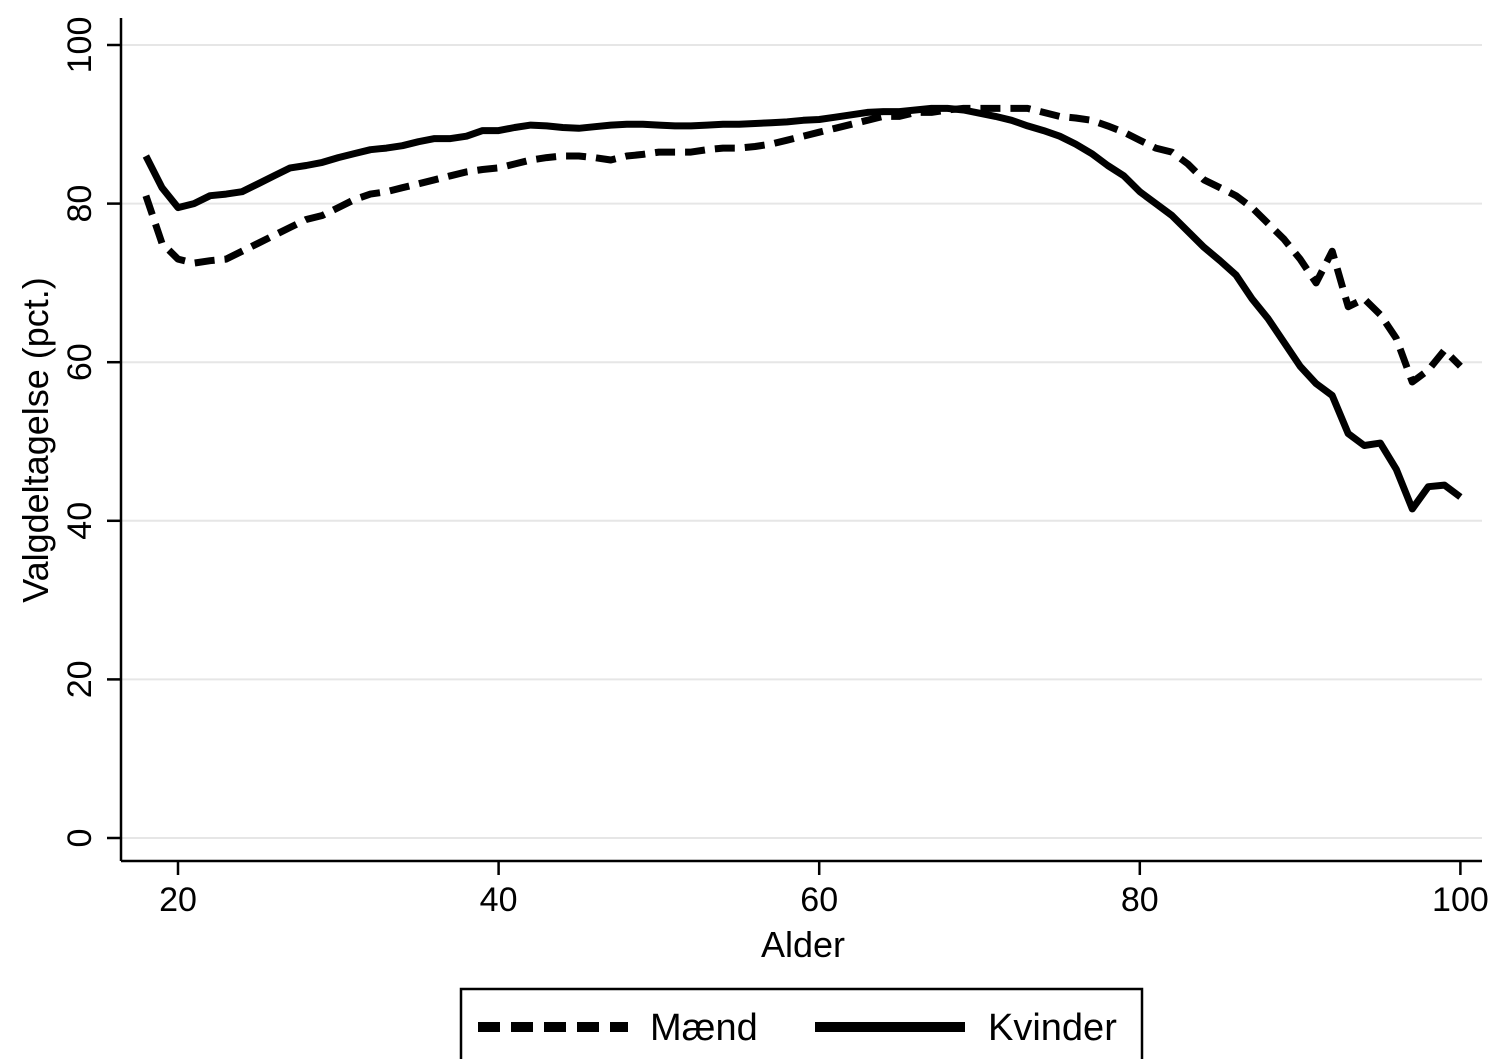  Describe the element at coordinates (80, 679) in the screenshot. I see `y-tick-label: 20` at that location.